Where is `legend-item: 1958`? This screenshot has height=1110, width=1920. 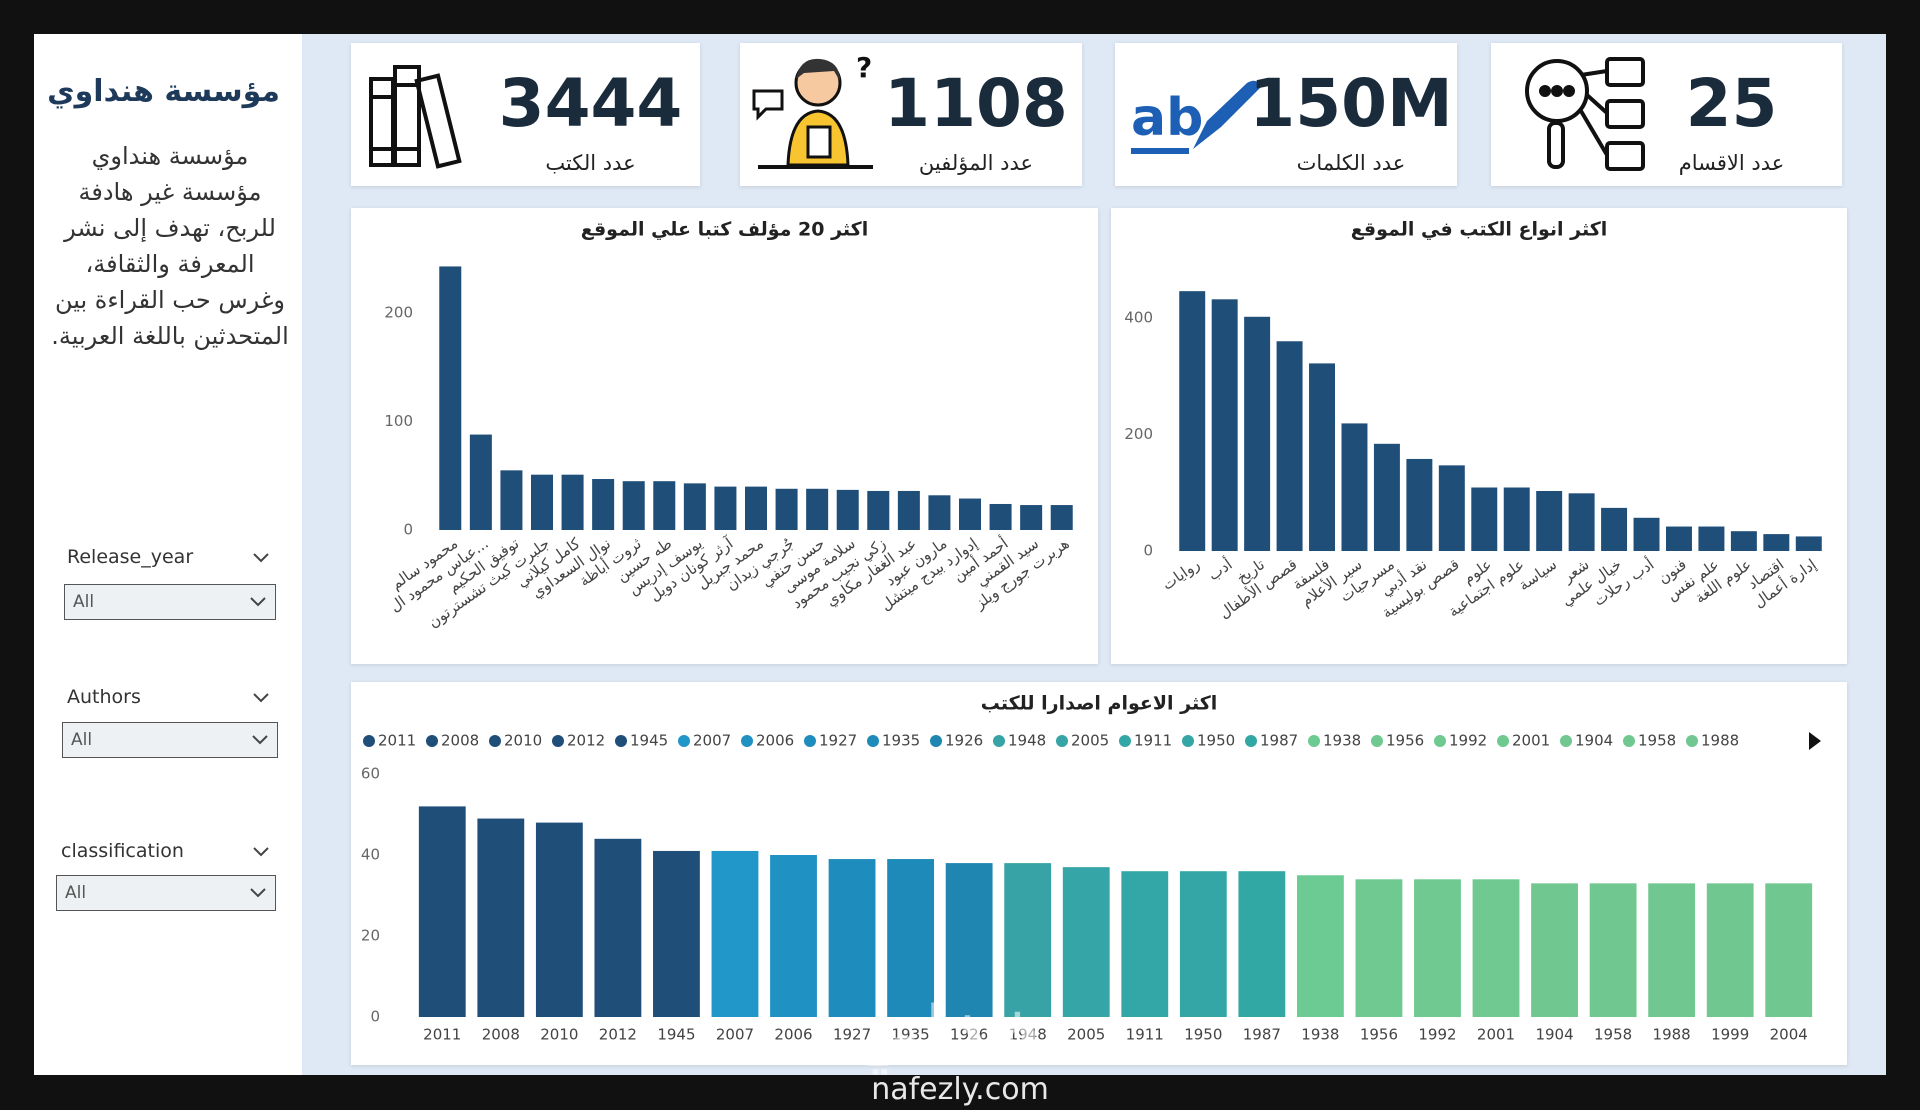
legend-item: 1958 is located at coordinates (1649, 741).